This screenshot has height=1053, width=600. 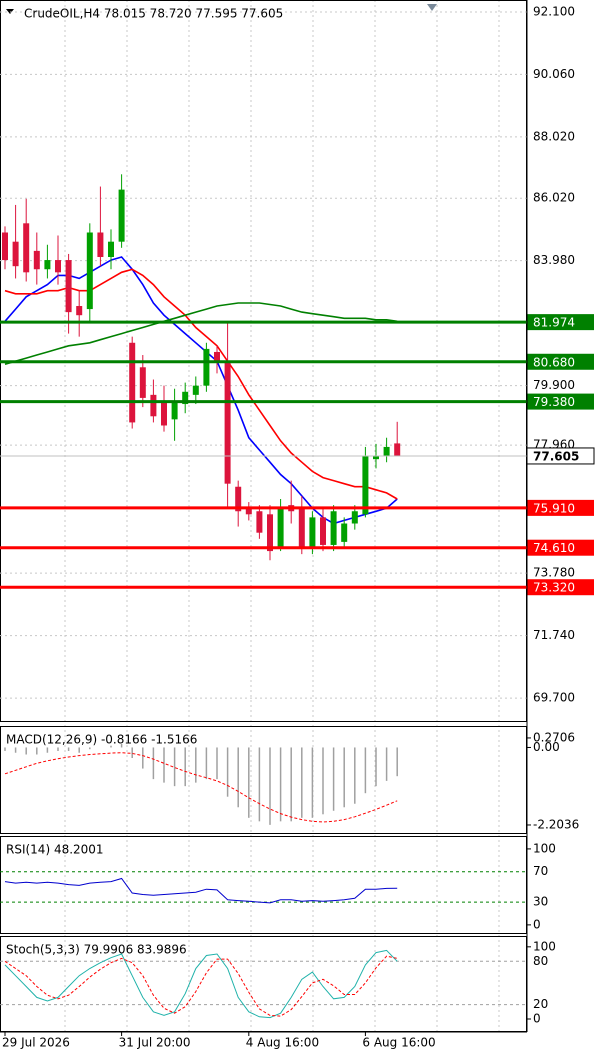 I want to click on level-label: 75.910, so click(x=554, y=508).